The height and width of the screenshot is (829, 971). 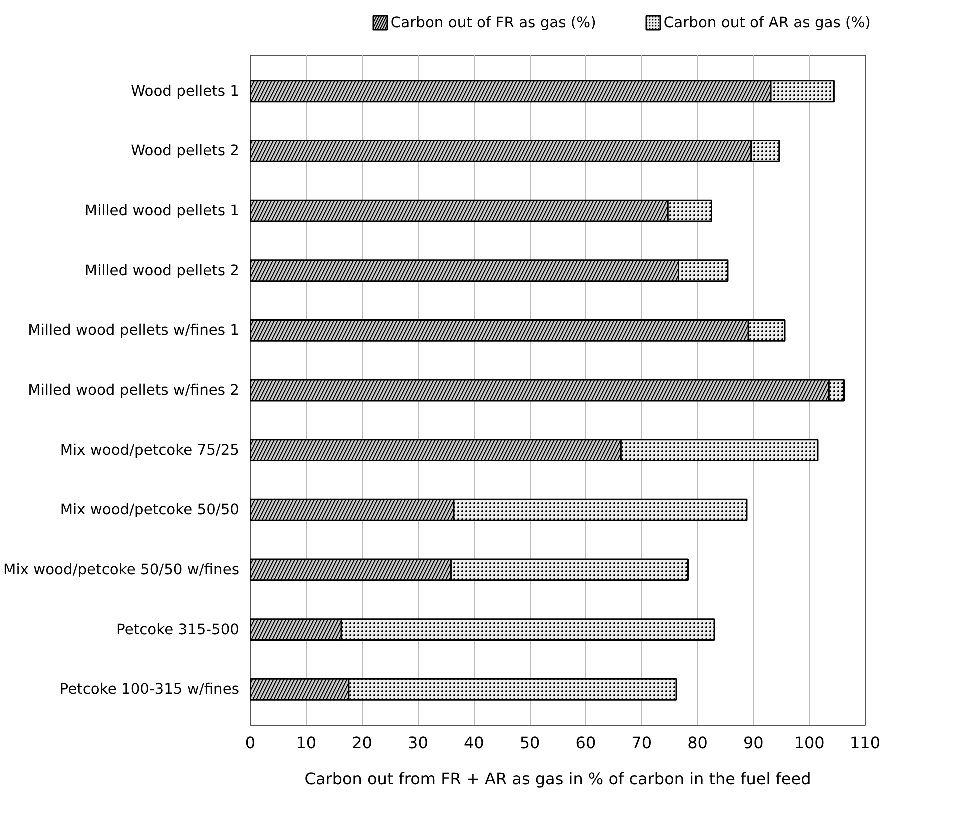 What do you see at coordinates (558, 779) in the screenshot?
I see `x-axis-title: Carbon out from FR + AR as gas in % of carbon in the fuel feed` at bounding box center [558, 779].